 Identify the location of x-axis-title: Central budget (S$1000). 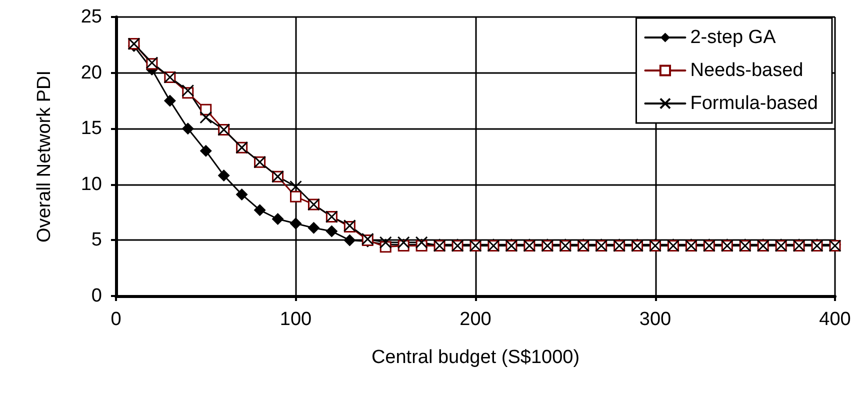
(475, 357).